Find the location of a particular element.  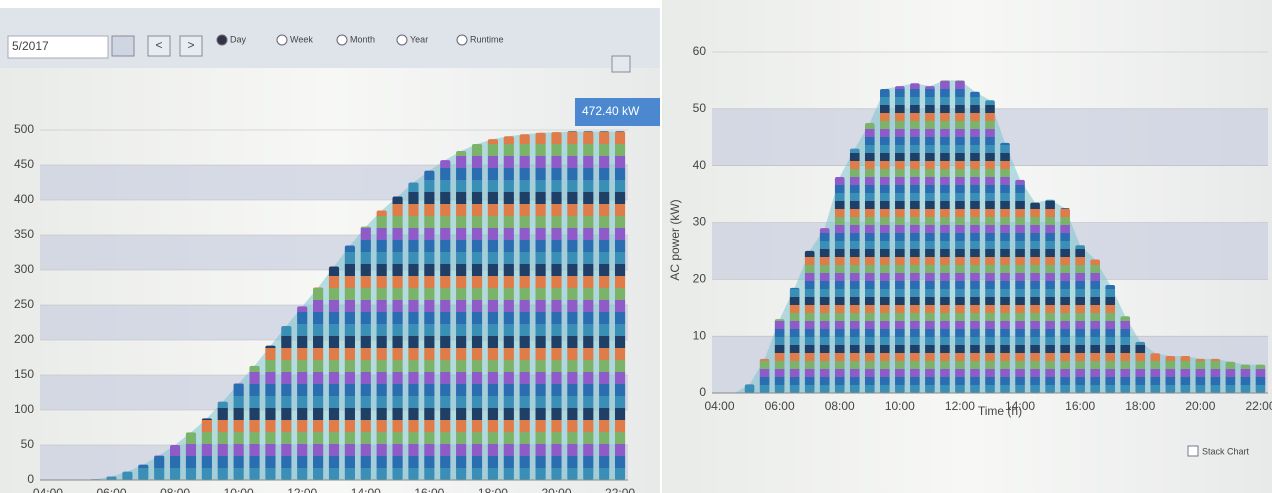

y-tick-label: 40 is located at coordinates (700, 165).